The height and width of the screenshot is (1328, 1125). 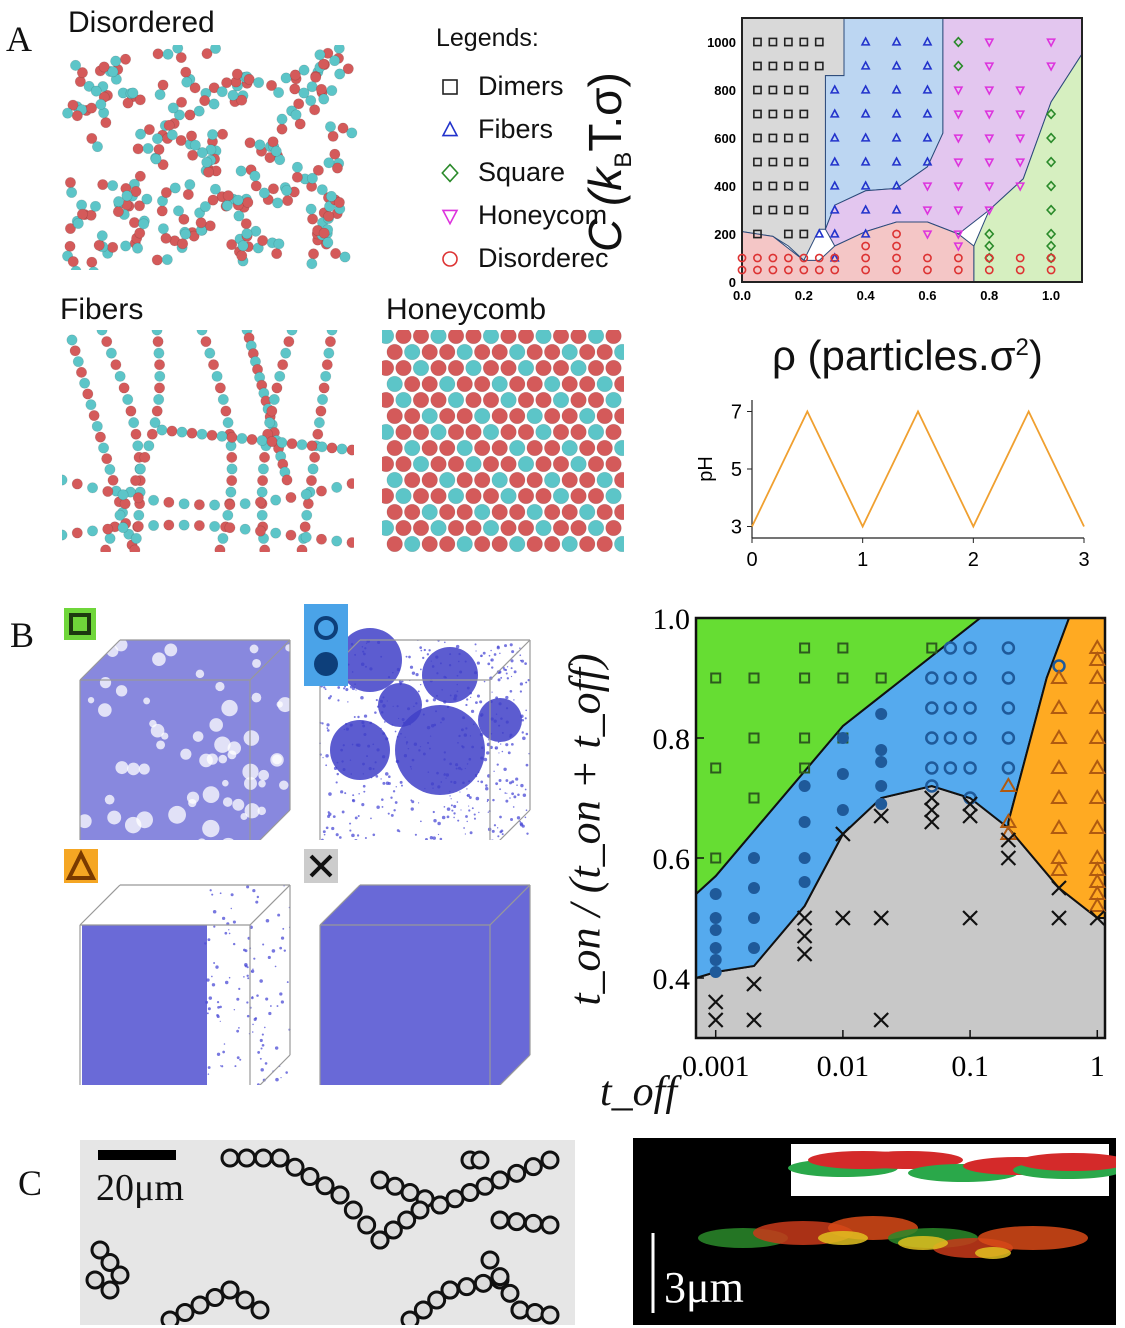 What do you see at coordinates (450, 217) in the screenshot?
I see `triangle-down-icon` at bounding box center [450, 217].